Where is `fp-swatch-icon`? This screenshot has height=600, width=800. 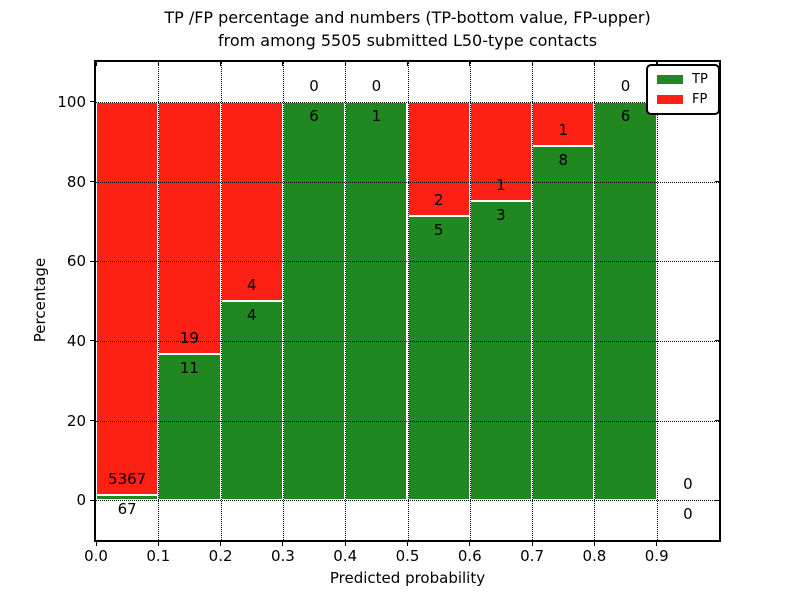 fp-swatch-icon is located at coordinates (670, 99).